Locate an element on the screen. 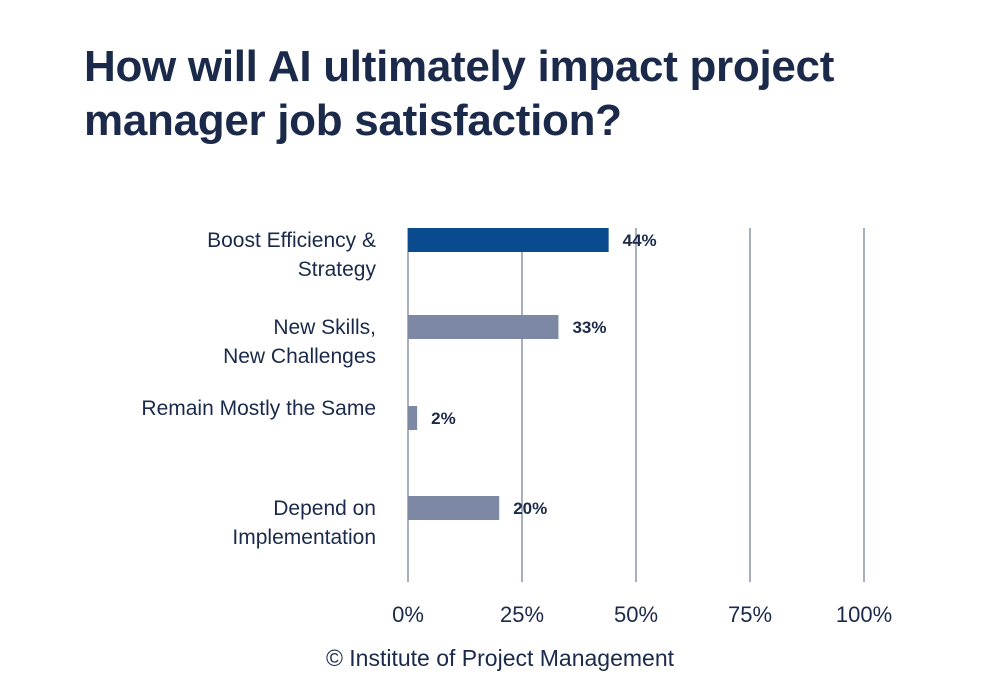  value-label: 33% is located at coordinates (589, 327).